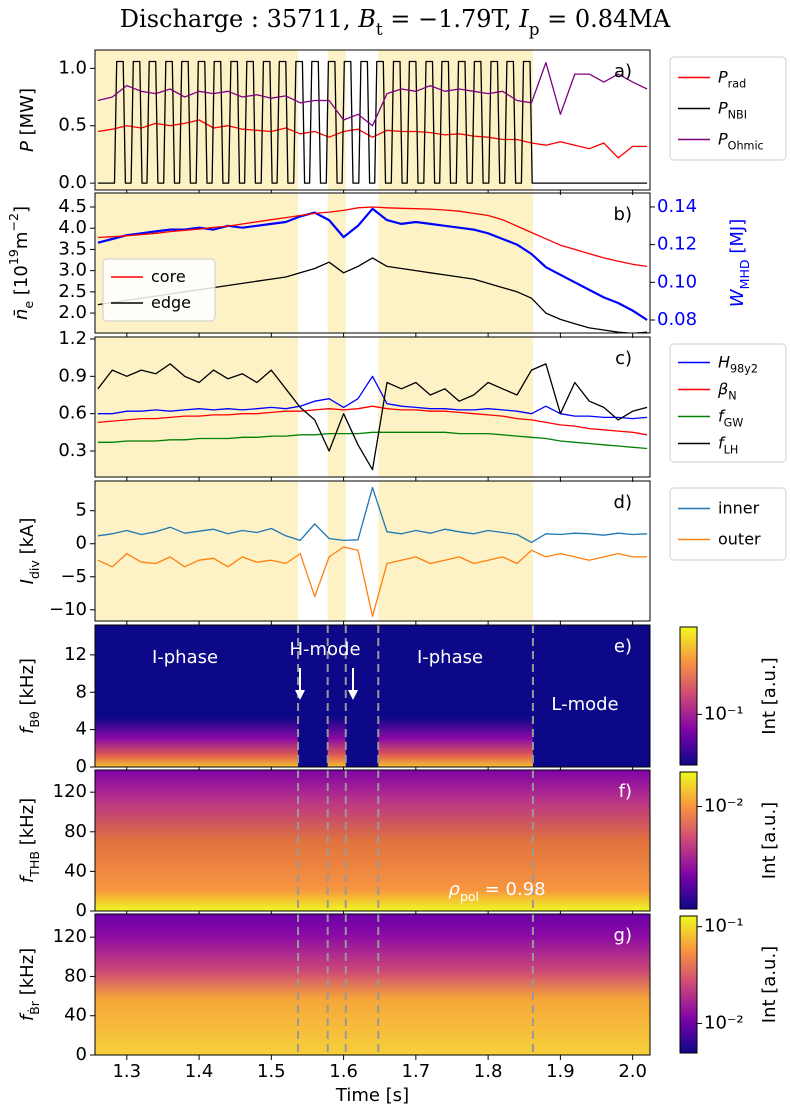  I want to click on legend-name: f, so click(722, 415).